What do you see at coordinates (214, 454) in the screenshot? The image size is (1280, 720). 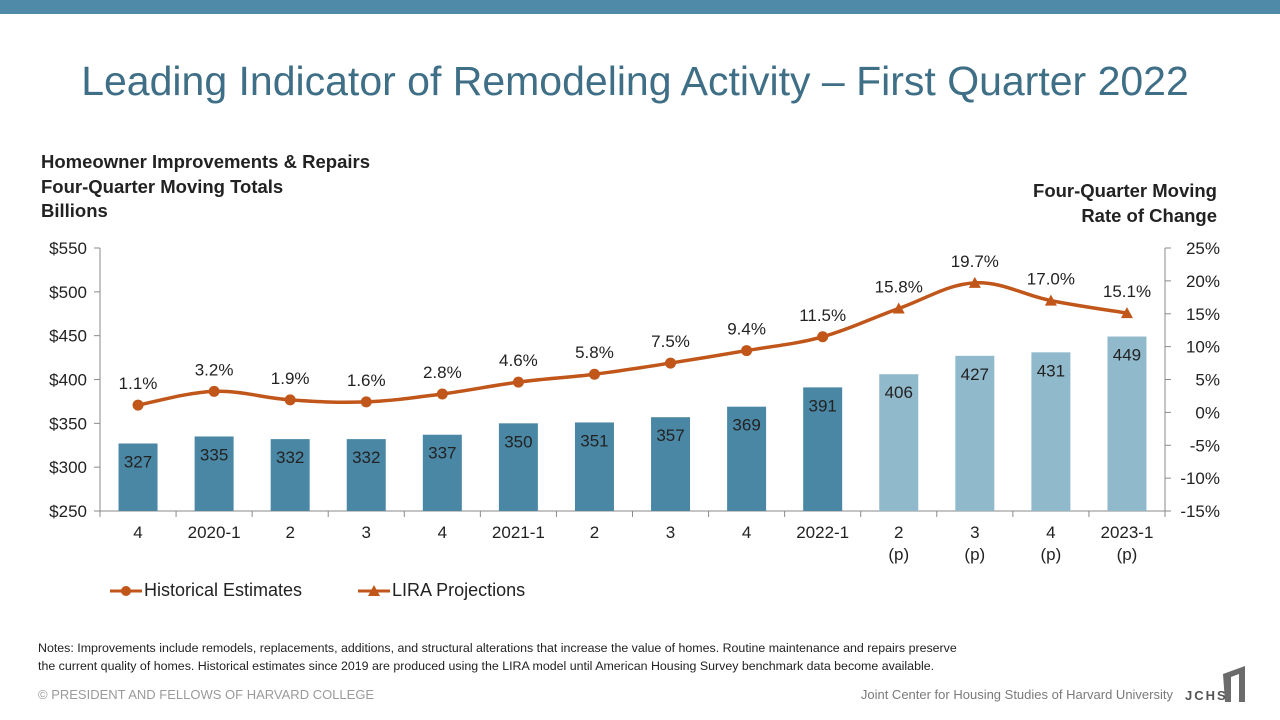 I see `bar-value-label: 335` at bounding box center [214, 454].